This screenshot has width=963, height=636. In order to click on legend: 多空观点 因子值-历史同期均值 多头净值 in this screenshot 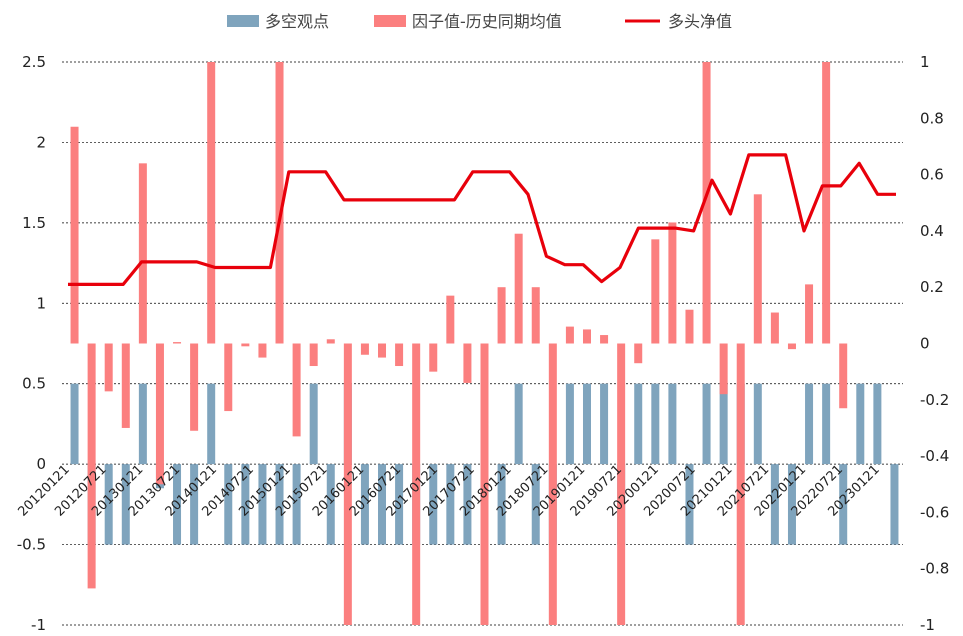, I will do `click(479, 21)`.